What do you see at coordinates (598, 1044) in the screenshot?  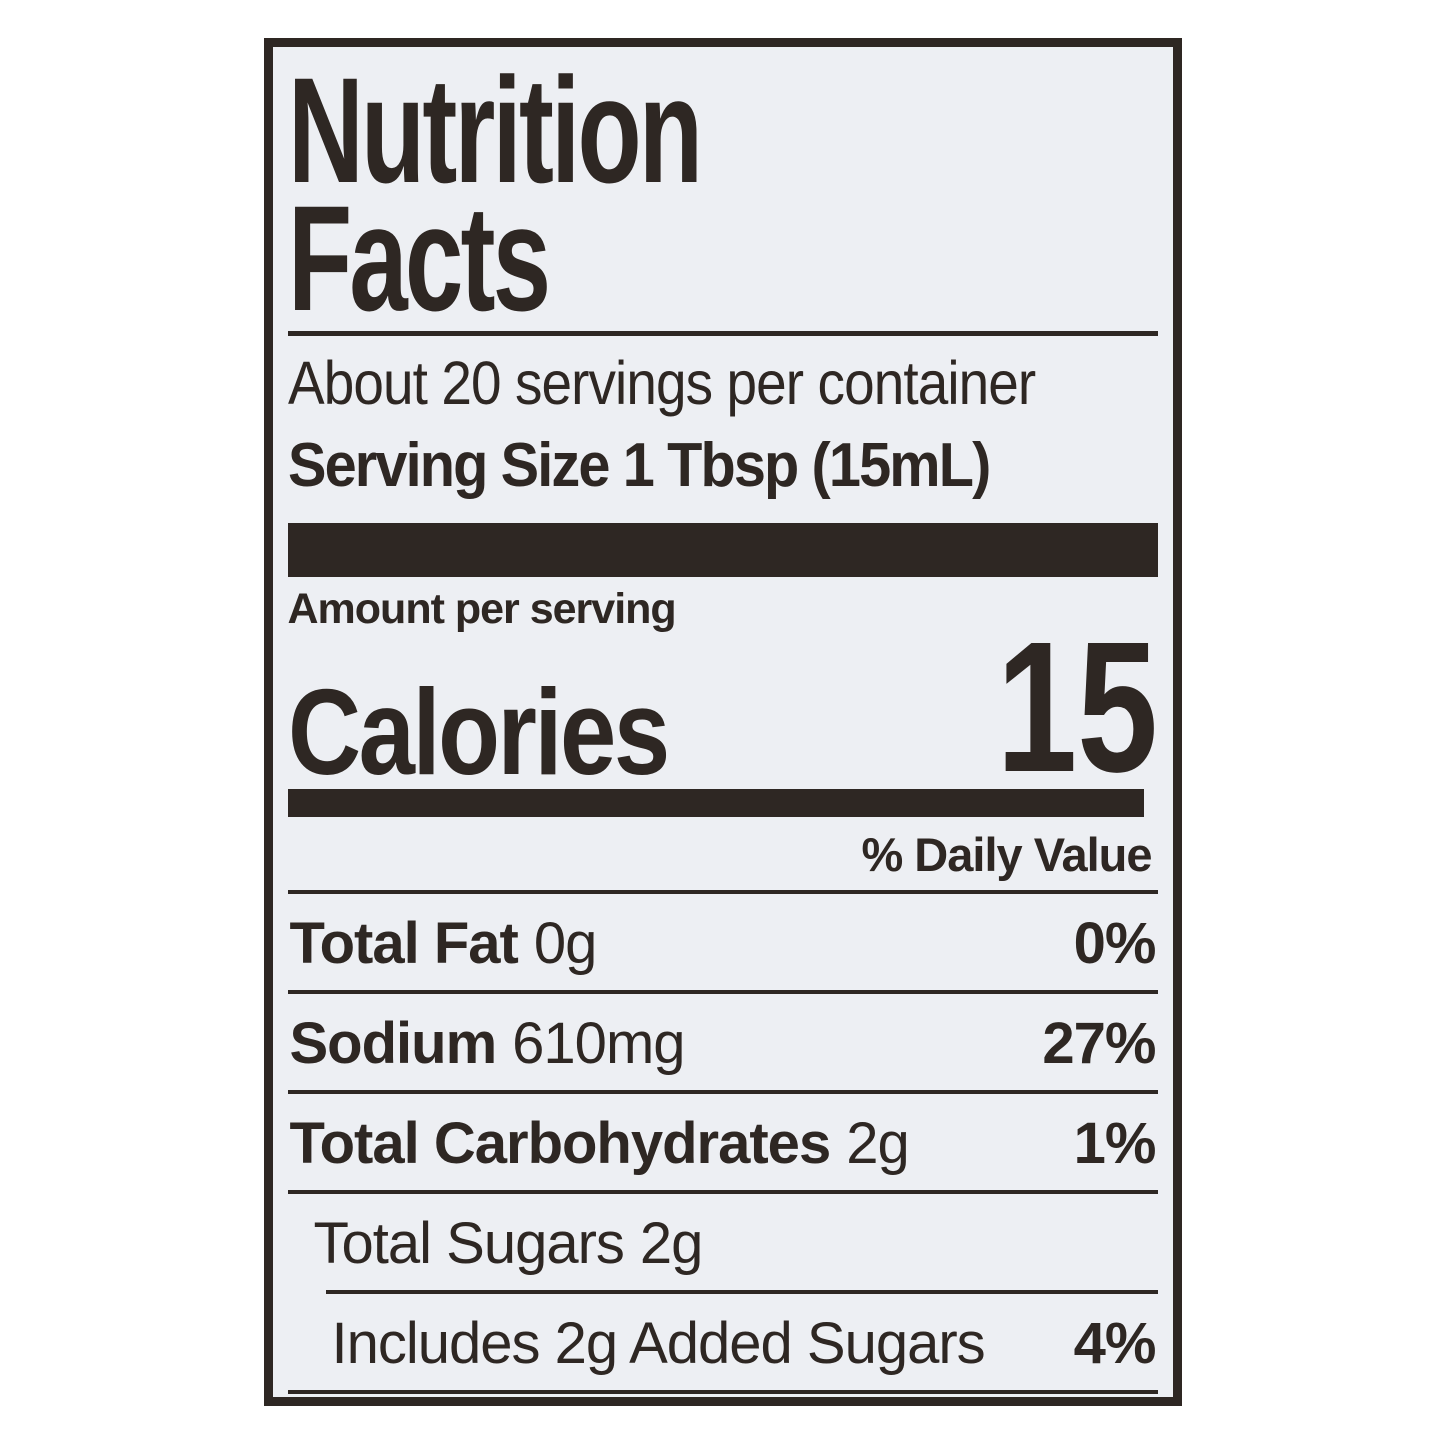 I see `nutrient-amount: 610mg` at bounding box center [598, 1044].